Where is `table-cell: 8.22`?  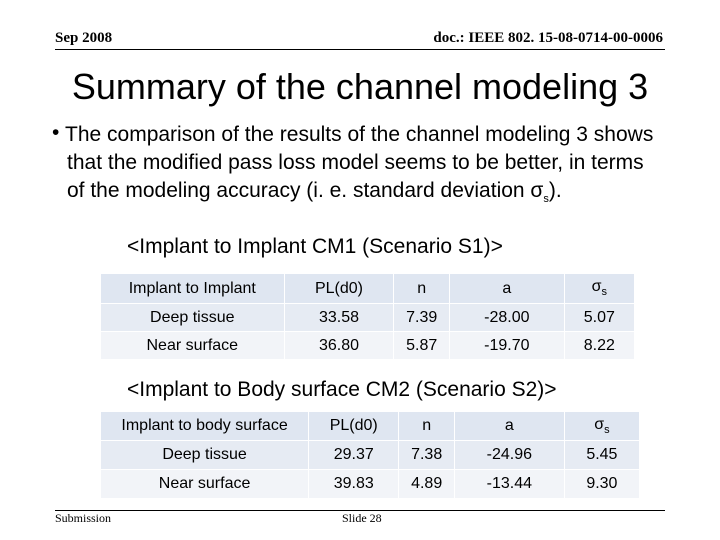 table-cell: 8.22 is located at coordinates (599, 345).